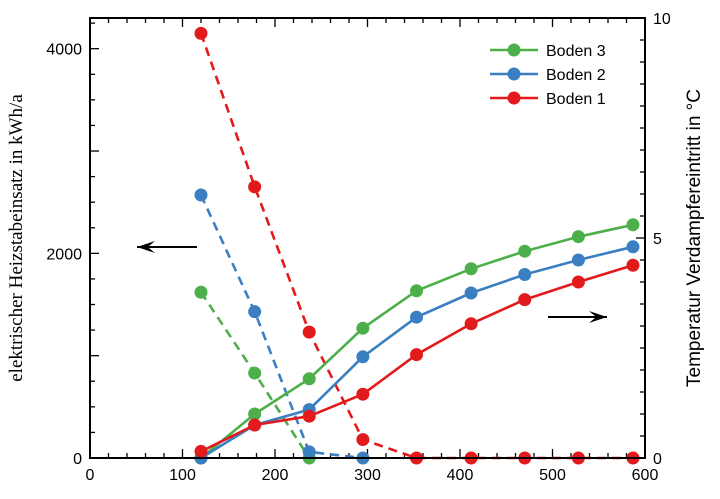  What do you see at coordinates (90, 475) in the screenshot?
I see `x-tick-label: 0` at bounding box center [90, 475].